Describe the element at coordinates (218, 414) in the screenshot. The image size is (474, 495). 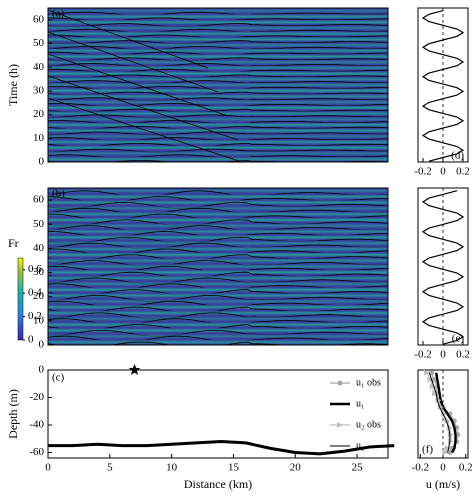
I see `panel-frame` at that location.